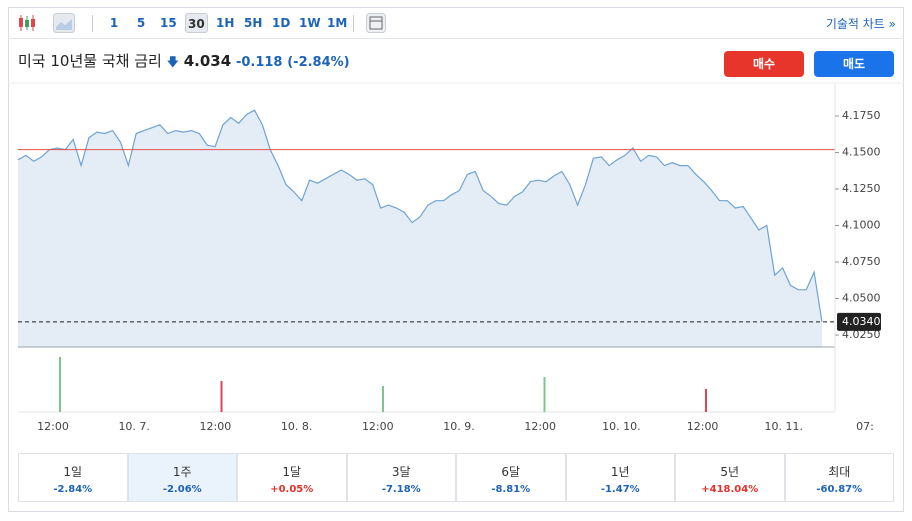  Describe the element at coordinates (861, 225) in the screenshot. I see `y-tick-label: 4.1000` at that location.